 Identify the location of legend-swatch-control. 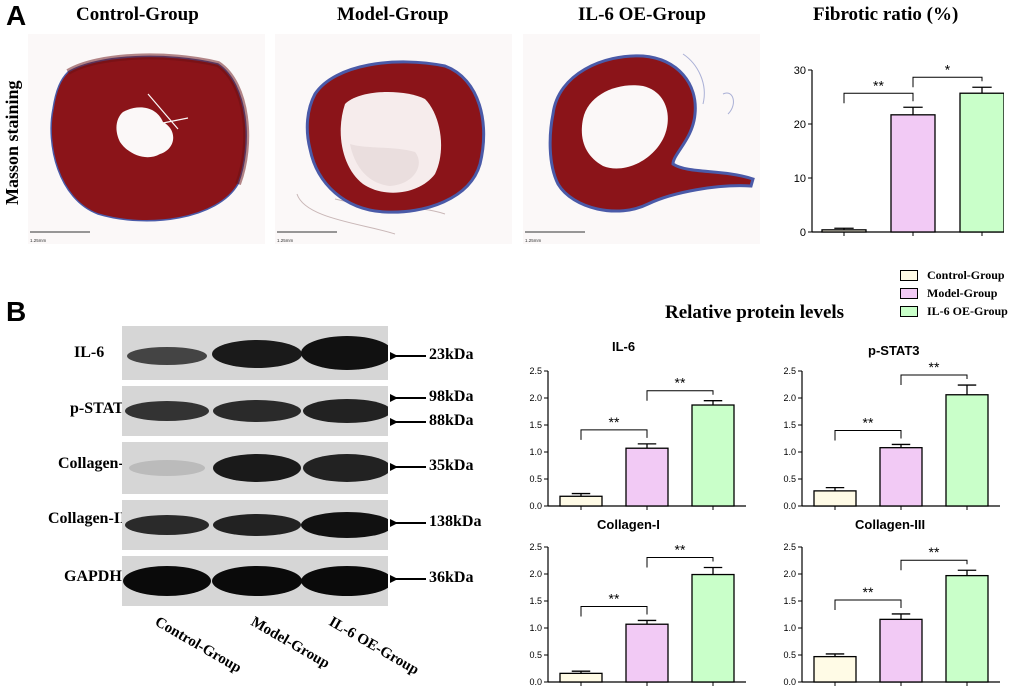
(909, 275).